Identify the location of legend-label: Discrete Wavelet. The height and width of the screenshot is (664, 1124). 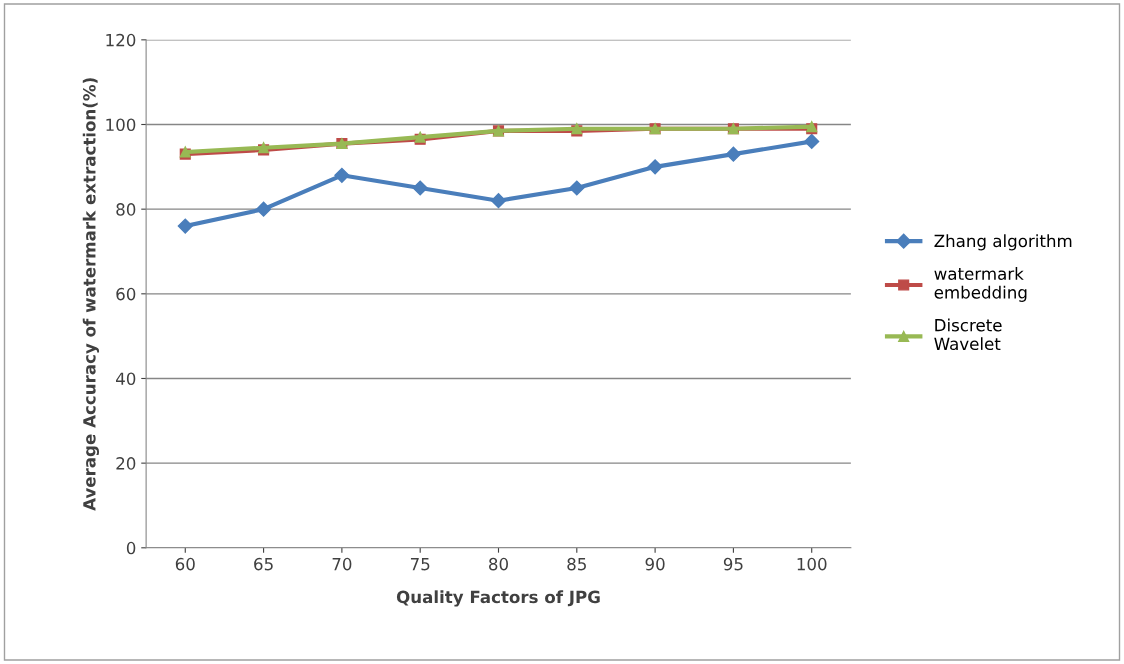
(968, 334).